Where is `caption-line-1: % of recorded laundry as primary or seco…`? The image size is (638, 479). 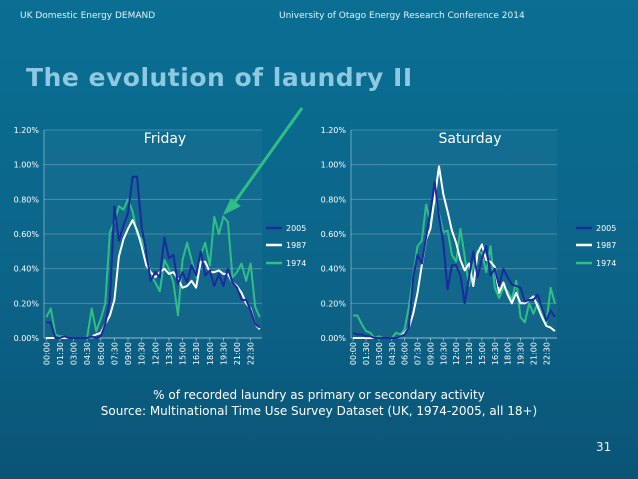 caption-line-1: % of recorded laundry as primary or seco… is located at coordinates (319, 395).